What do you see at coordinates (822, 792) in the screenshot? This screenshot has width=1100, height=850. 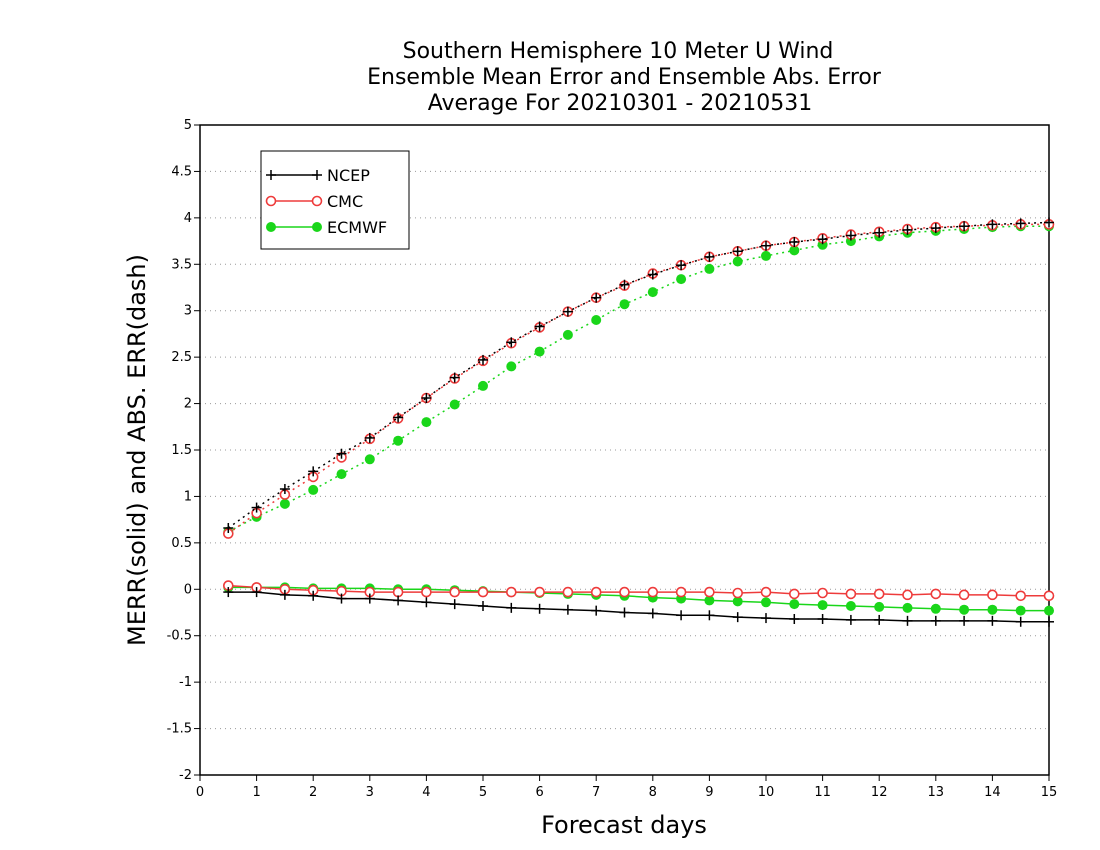 I see `x-tick-label: 11` at bounding box center [822, 792].